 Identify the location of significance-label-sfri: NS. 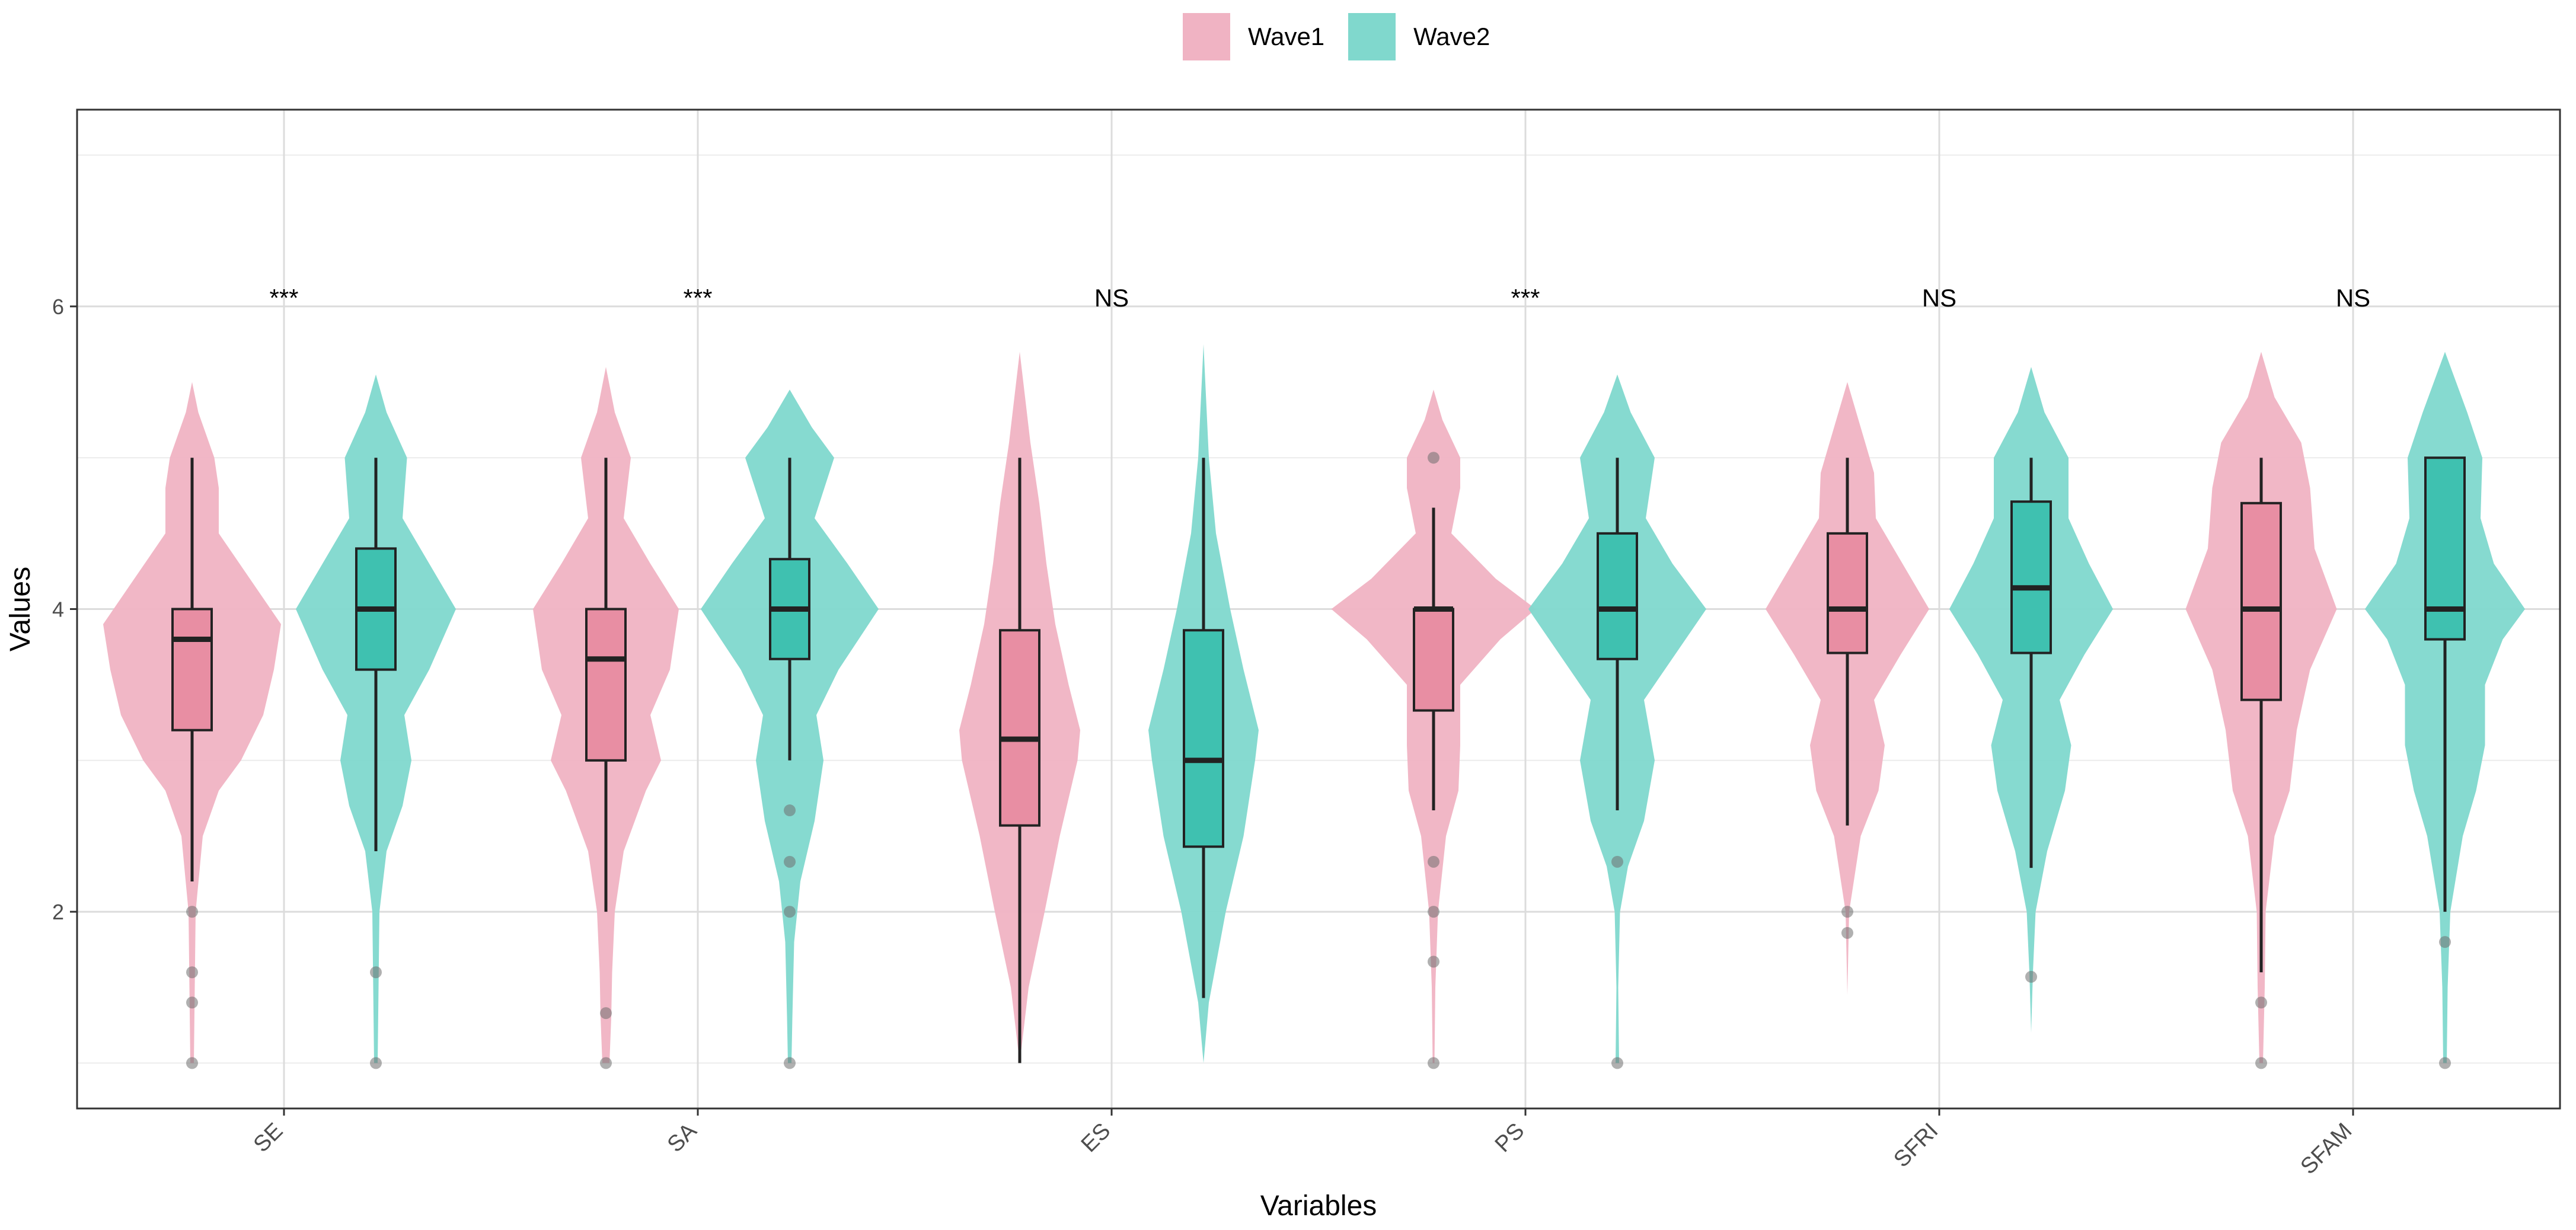
(1939, 298).